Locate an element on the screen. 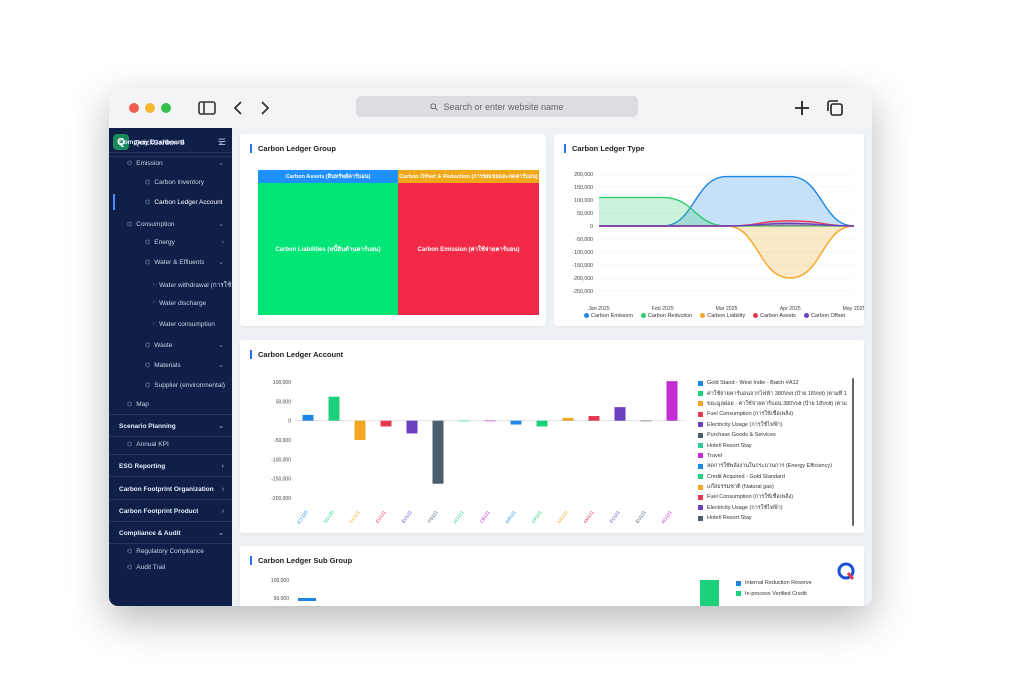 This screenshot has width=1024, height=683. sidebar-item-consumption: ⌬ Consumption ⌄ is located at coordinates (170, 224).